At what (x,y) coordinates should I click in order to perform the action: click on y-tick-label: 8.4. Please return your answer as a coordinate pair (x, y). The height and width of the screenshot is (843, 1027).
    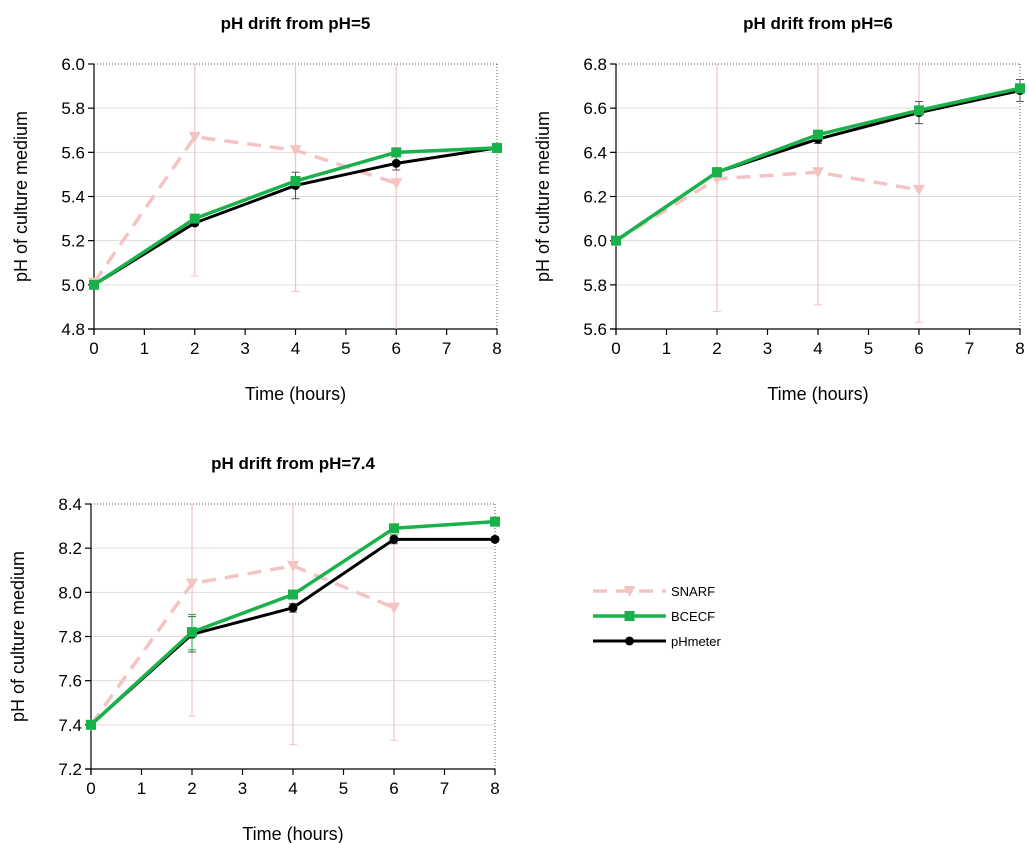
    Looking at the image, I should click on (70, 504).